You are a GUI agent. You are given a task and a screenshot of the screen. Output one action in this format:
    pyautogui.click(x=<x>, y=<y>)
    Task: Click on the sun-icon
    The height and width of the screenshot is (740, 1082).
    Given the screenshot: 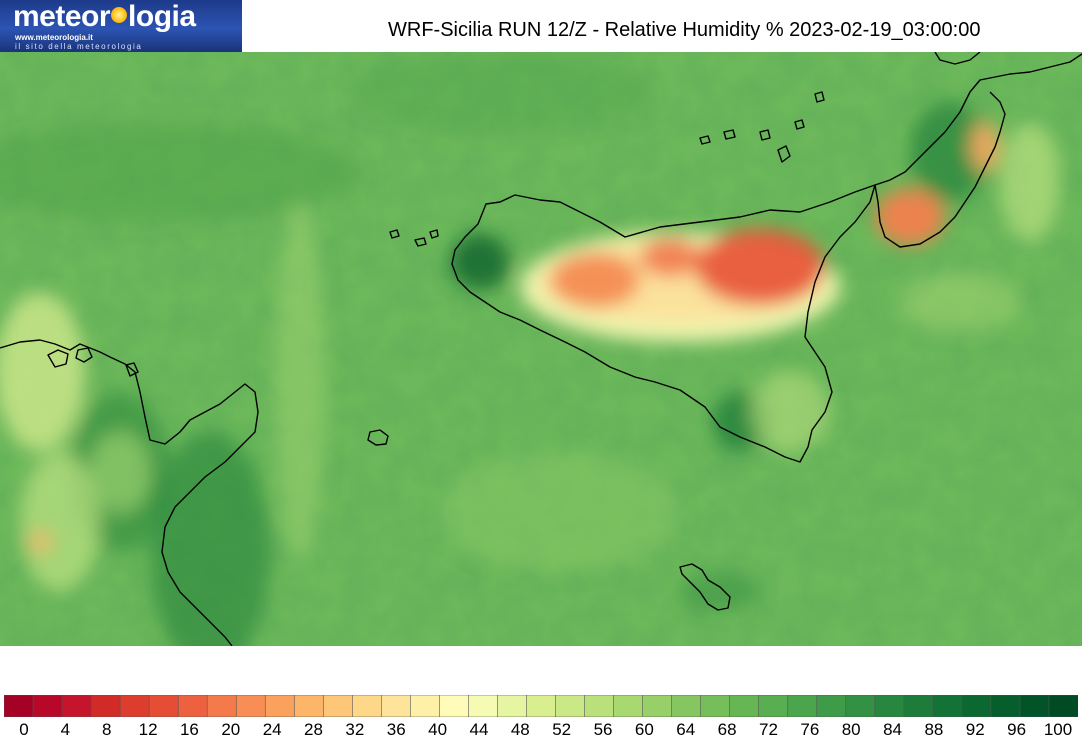 What is the action you would take?
    pyautogui.click(x=119, y=15)
    